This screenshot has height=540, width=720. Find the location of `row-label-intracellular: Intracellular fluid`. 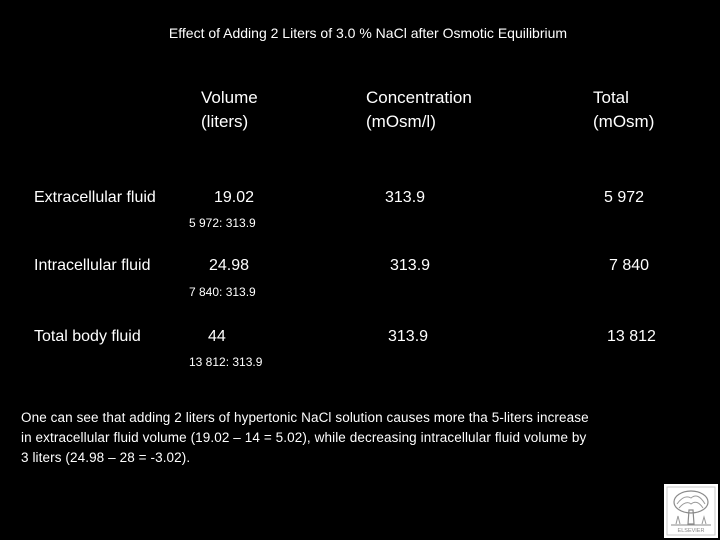

row-label-intracellular: Intracellular fluid is located at coordinates (92, 265).